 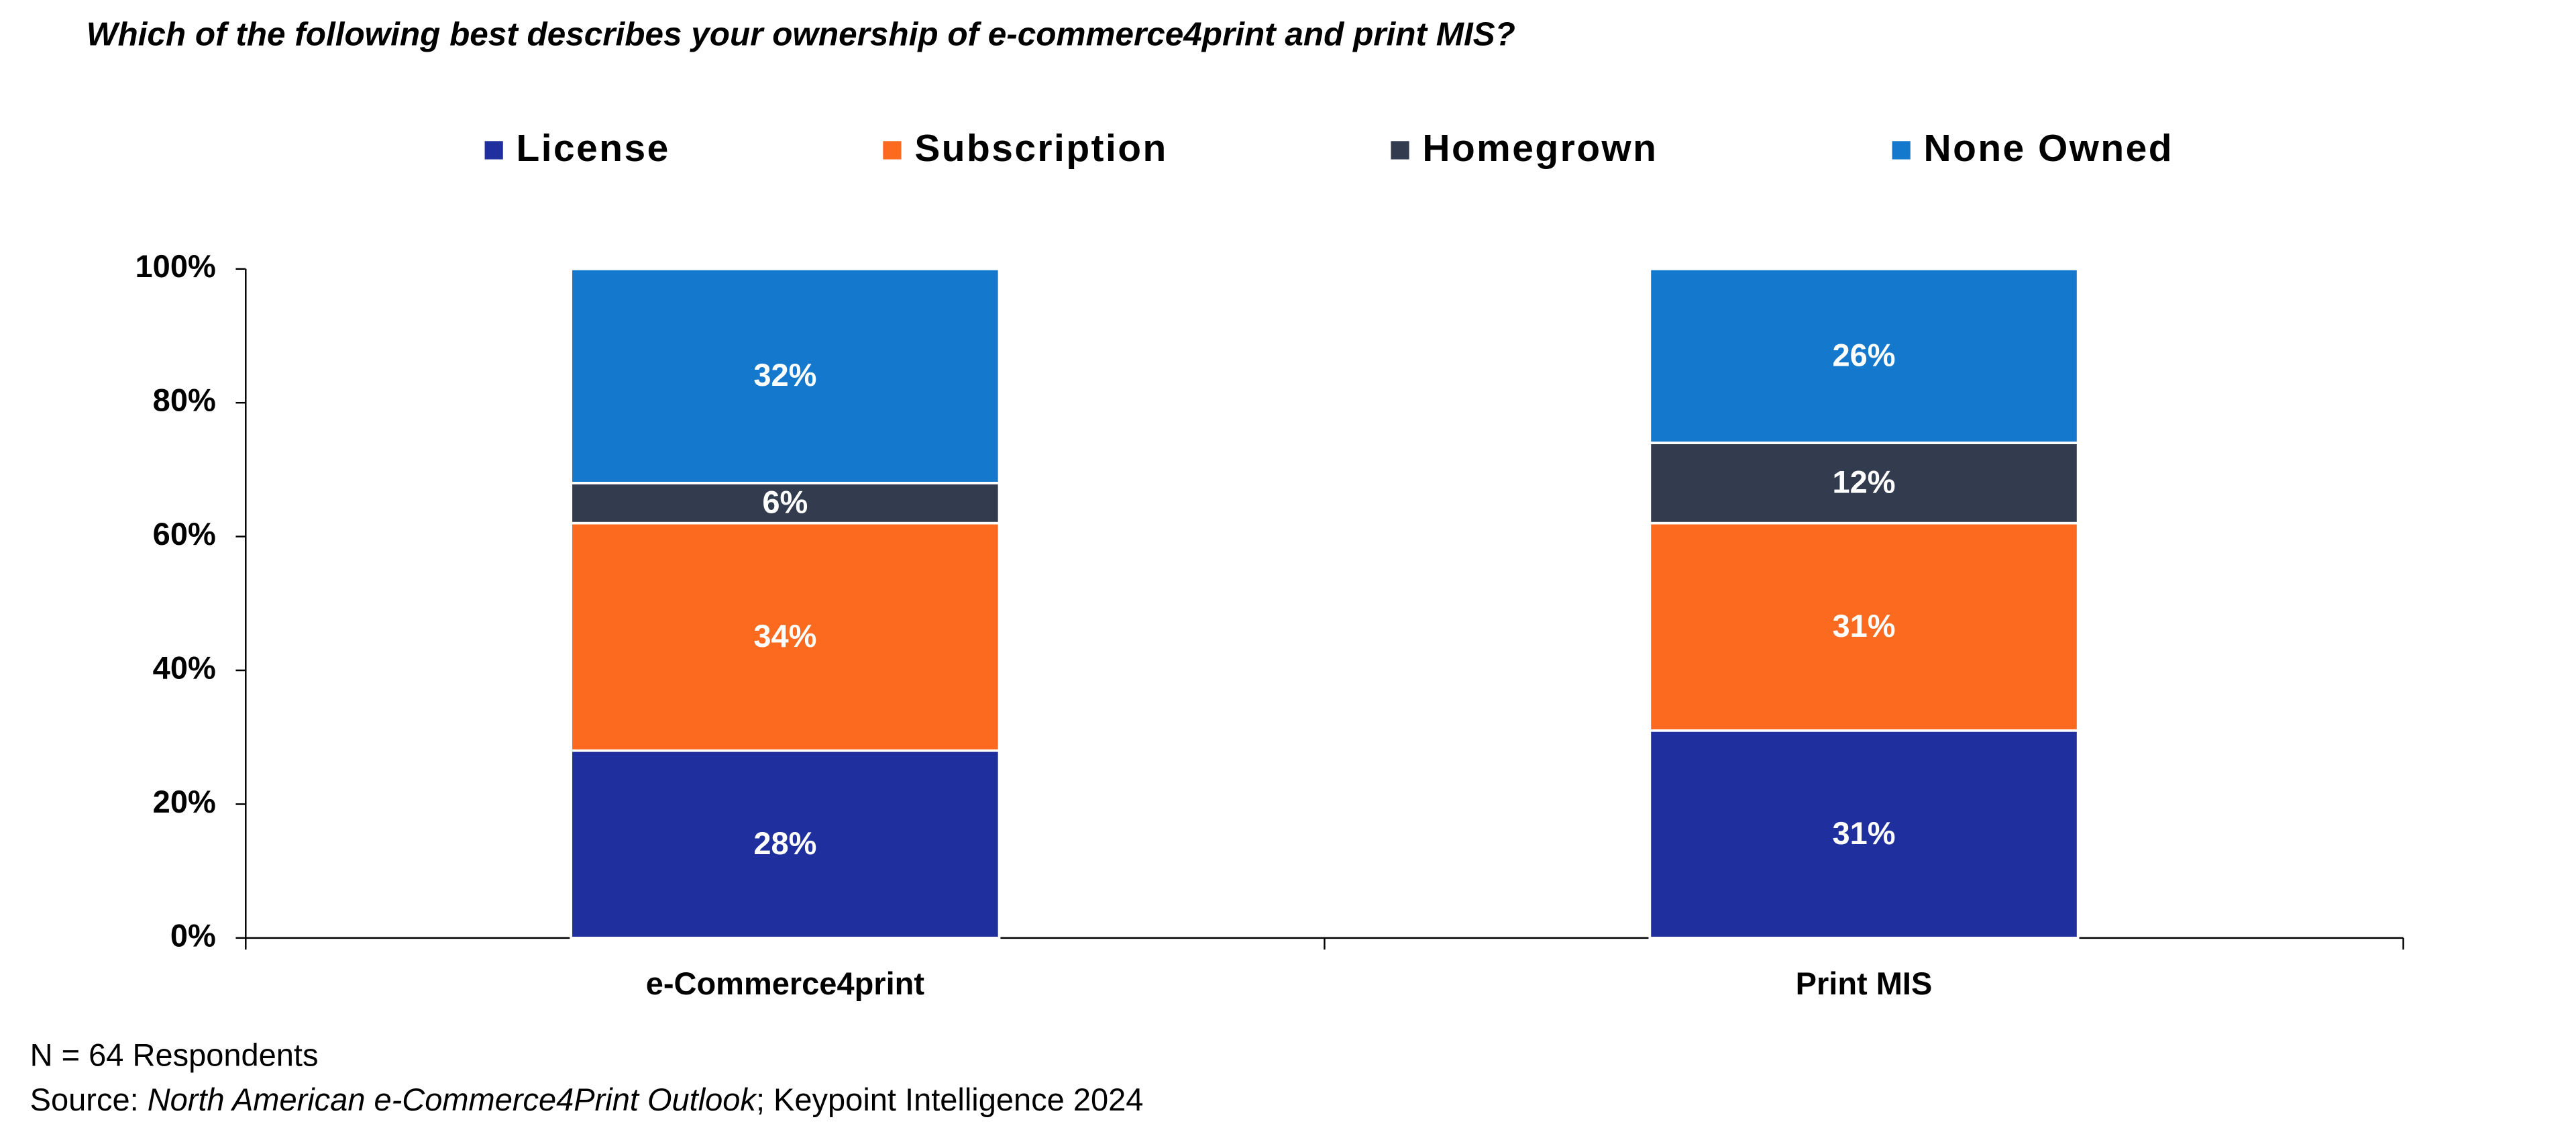 I want to click on source-title: North American e-Commerce4Print Outlook, so click(x=453, y=1099).